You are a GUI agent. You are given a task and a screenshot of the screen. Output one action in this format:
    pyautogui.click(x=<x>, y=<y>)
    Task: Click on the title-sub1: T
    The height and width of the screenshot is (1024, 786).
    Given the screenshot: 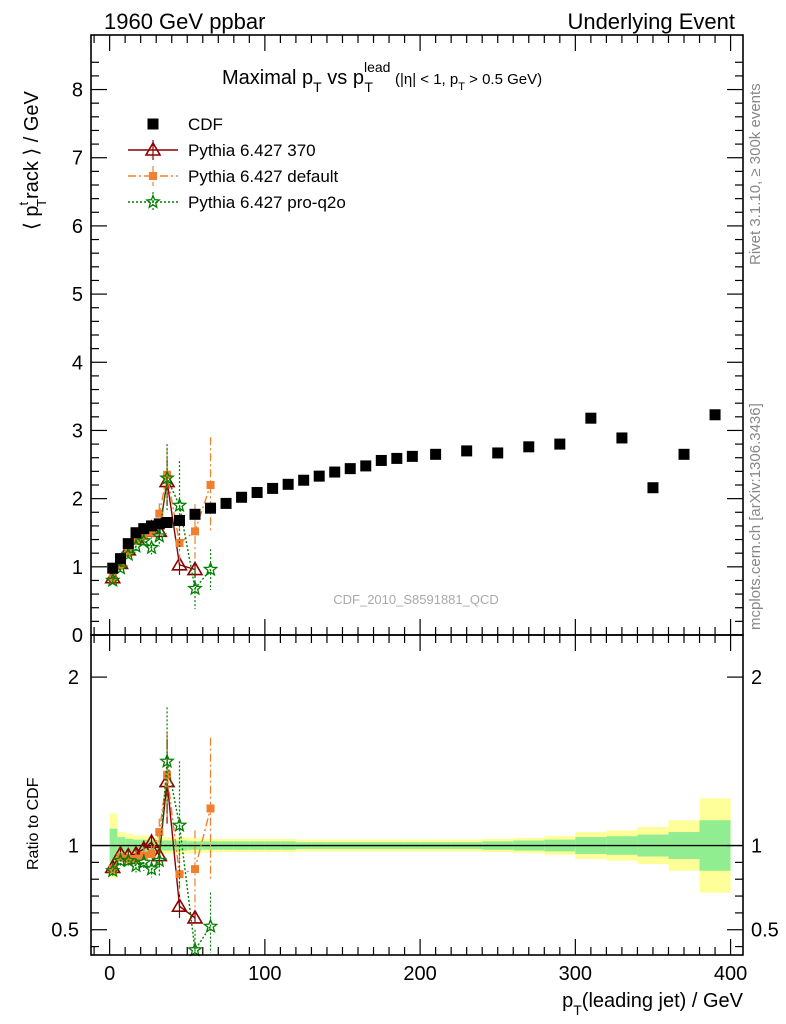 What is the action you would take?
    pyautogui.click(x=317, y=87)
    